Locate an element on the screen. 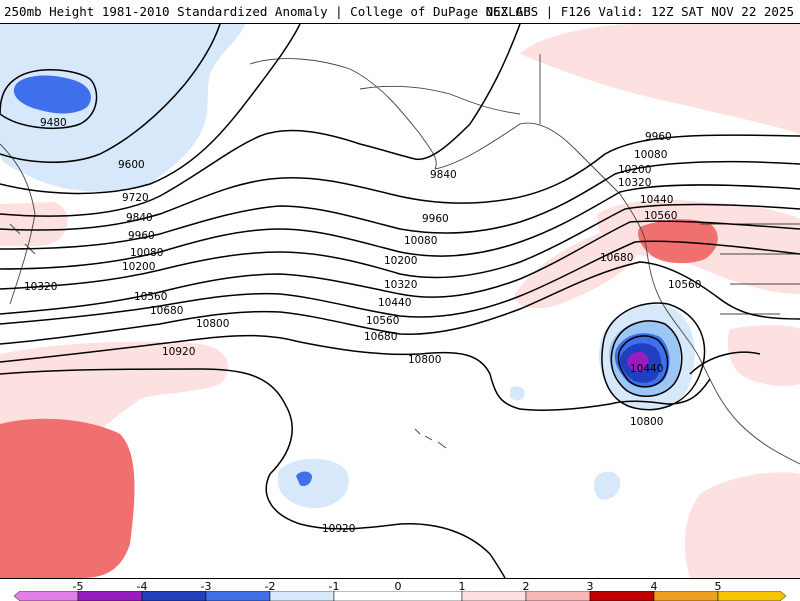  anomaly-minimum is located at coordinates (638, 361).